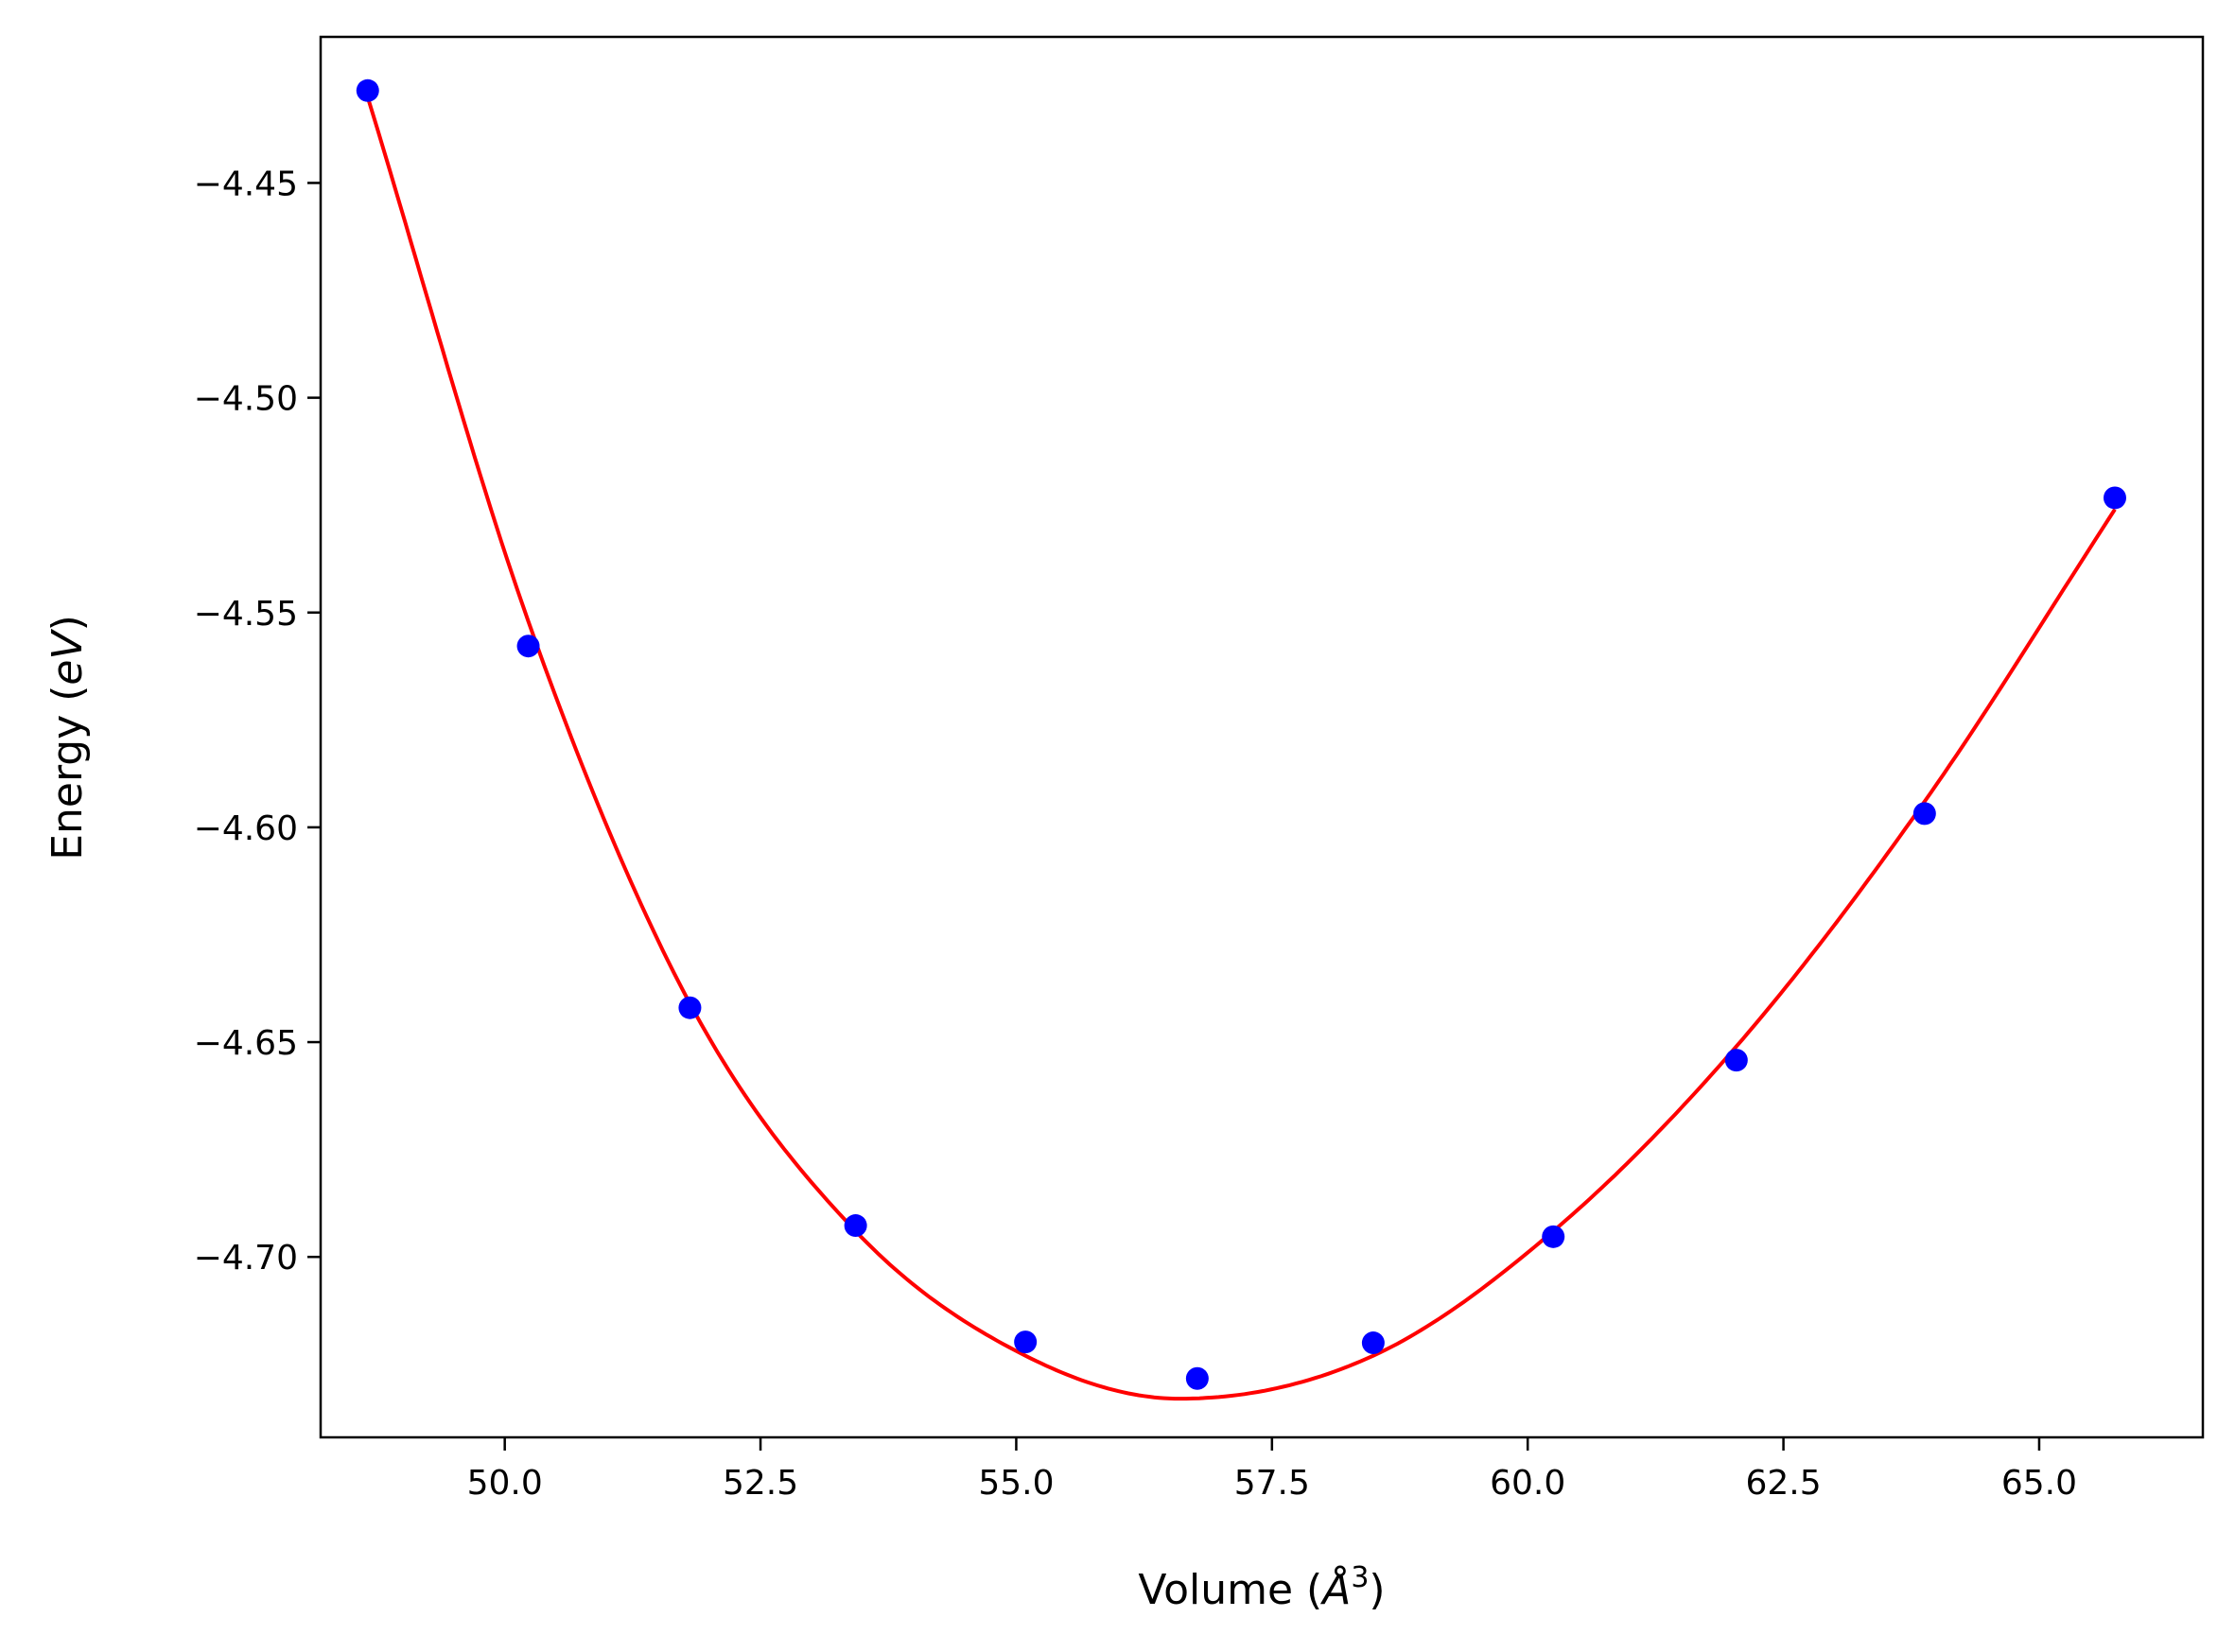 The height and width of the screenshot is (1652, 2235). What do you see at coordinates (1527, 1484) in the screenshot?
I see `x-tick-label: 60.0` at bounding box center [1527, 1484].